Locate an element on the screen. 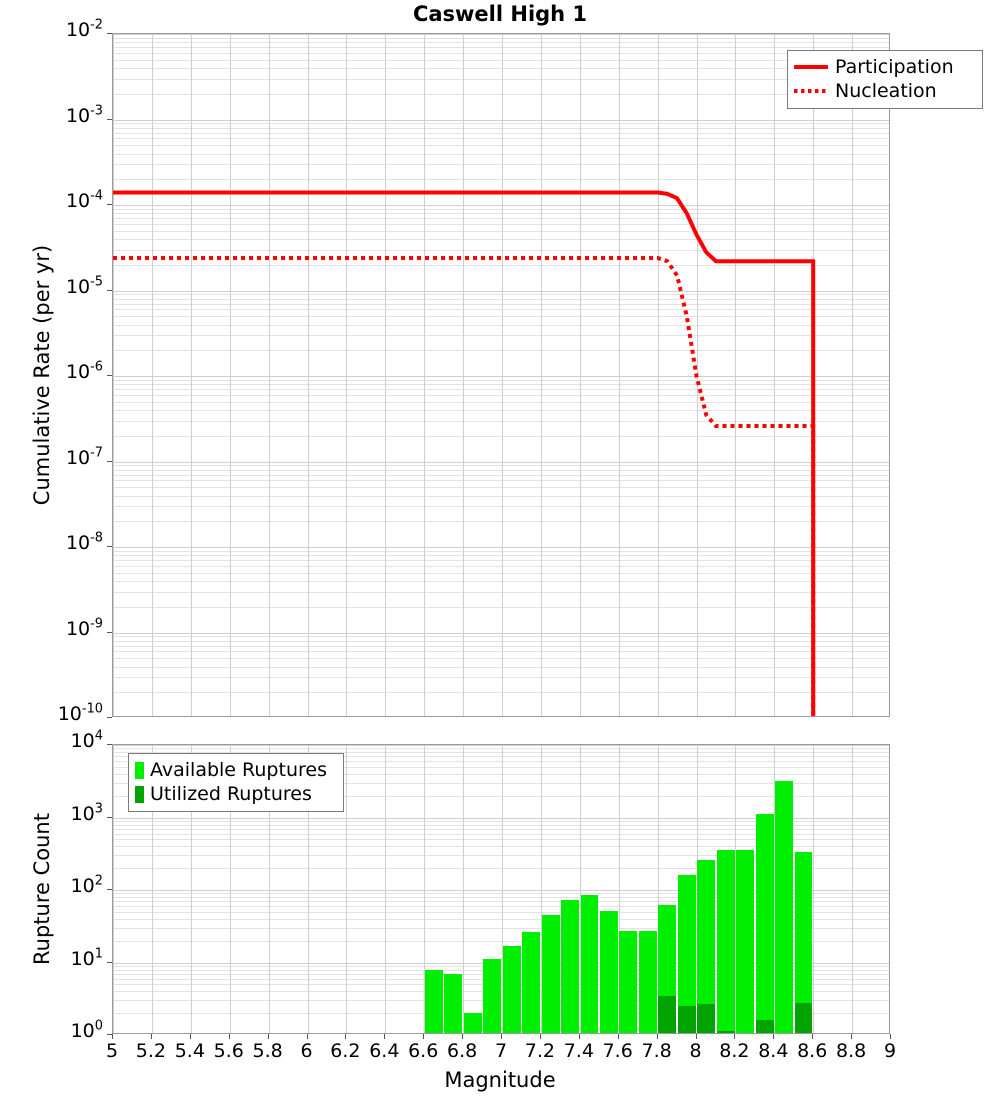 The width and height of the screenshot is (1000, 1100). participation-line-swatch-icon is located at coordinates (811, 67).